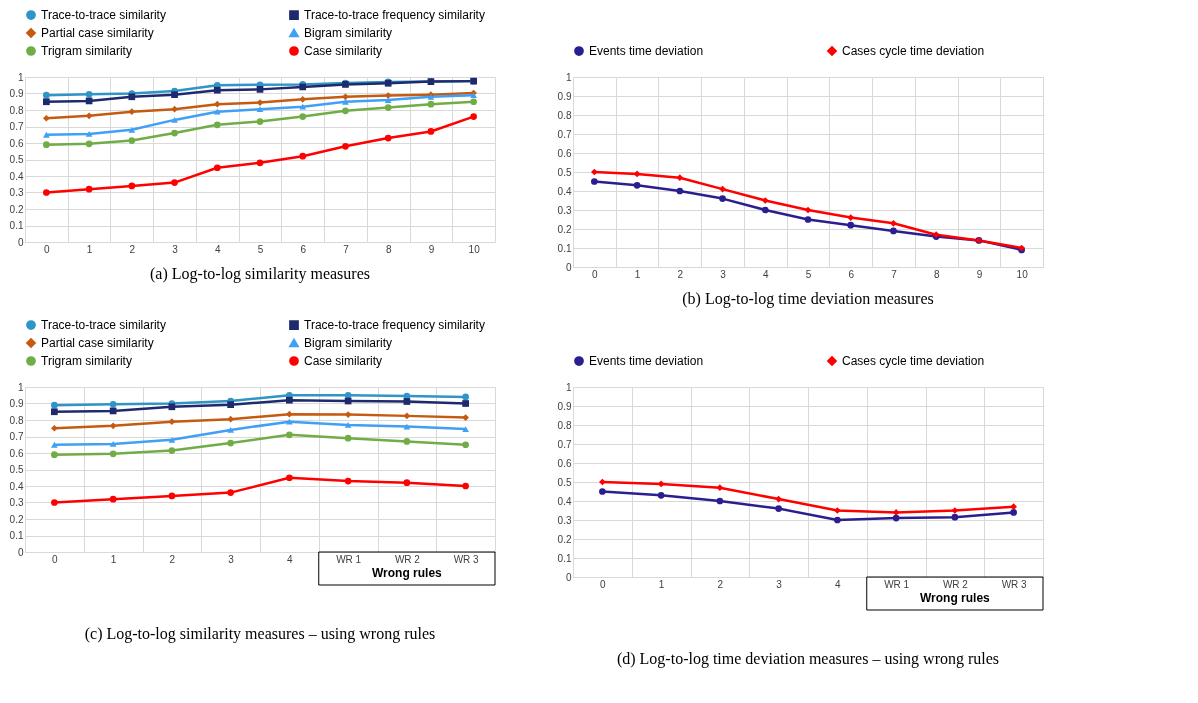 This screenshot has height=703, width=1198. What do you see at coordinates (260, 274) in the screenshot?
I see `text: (a) Log-to-log similarity measures` at bounding box center [260, 274].